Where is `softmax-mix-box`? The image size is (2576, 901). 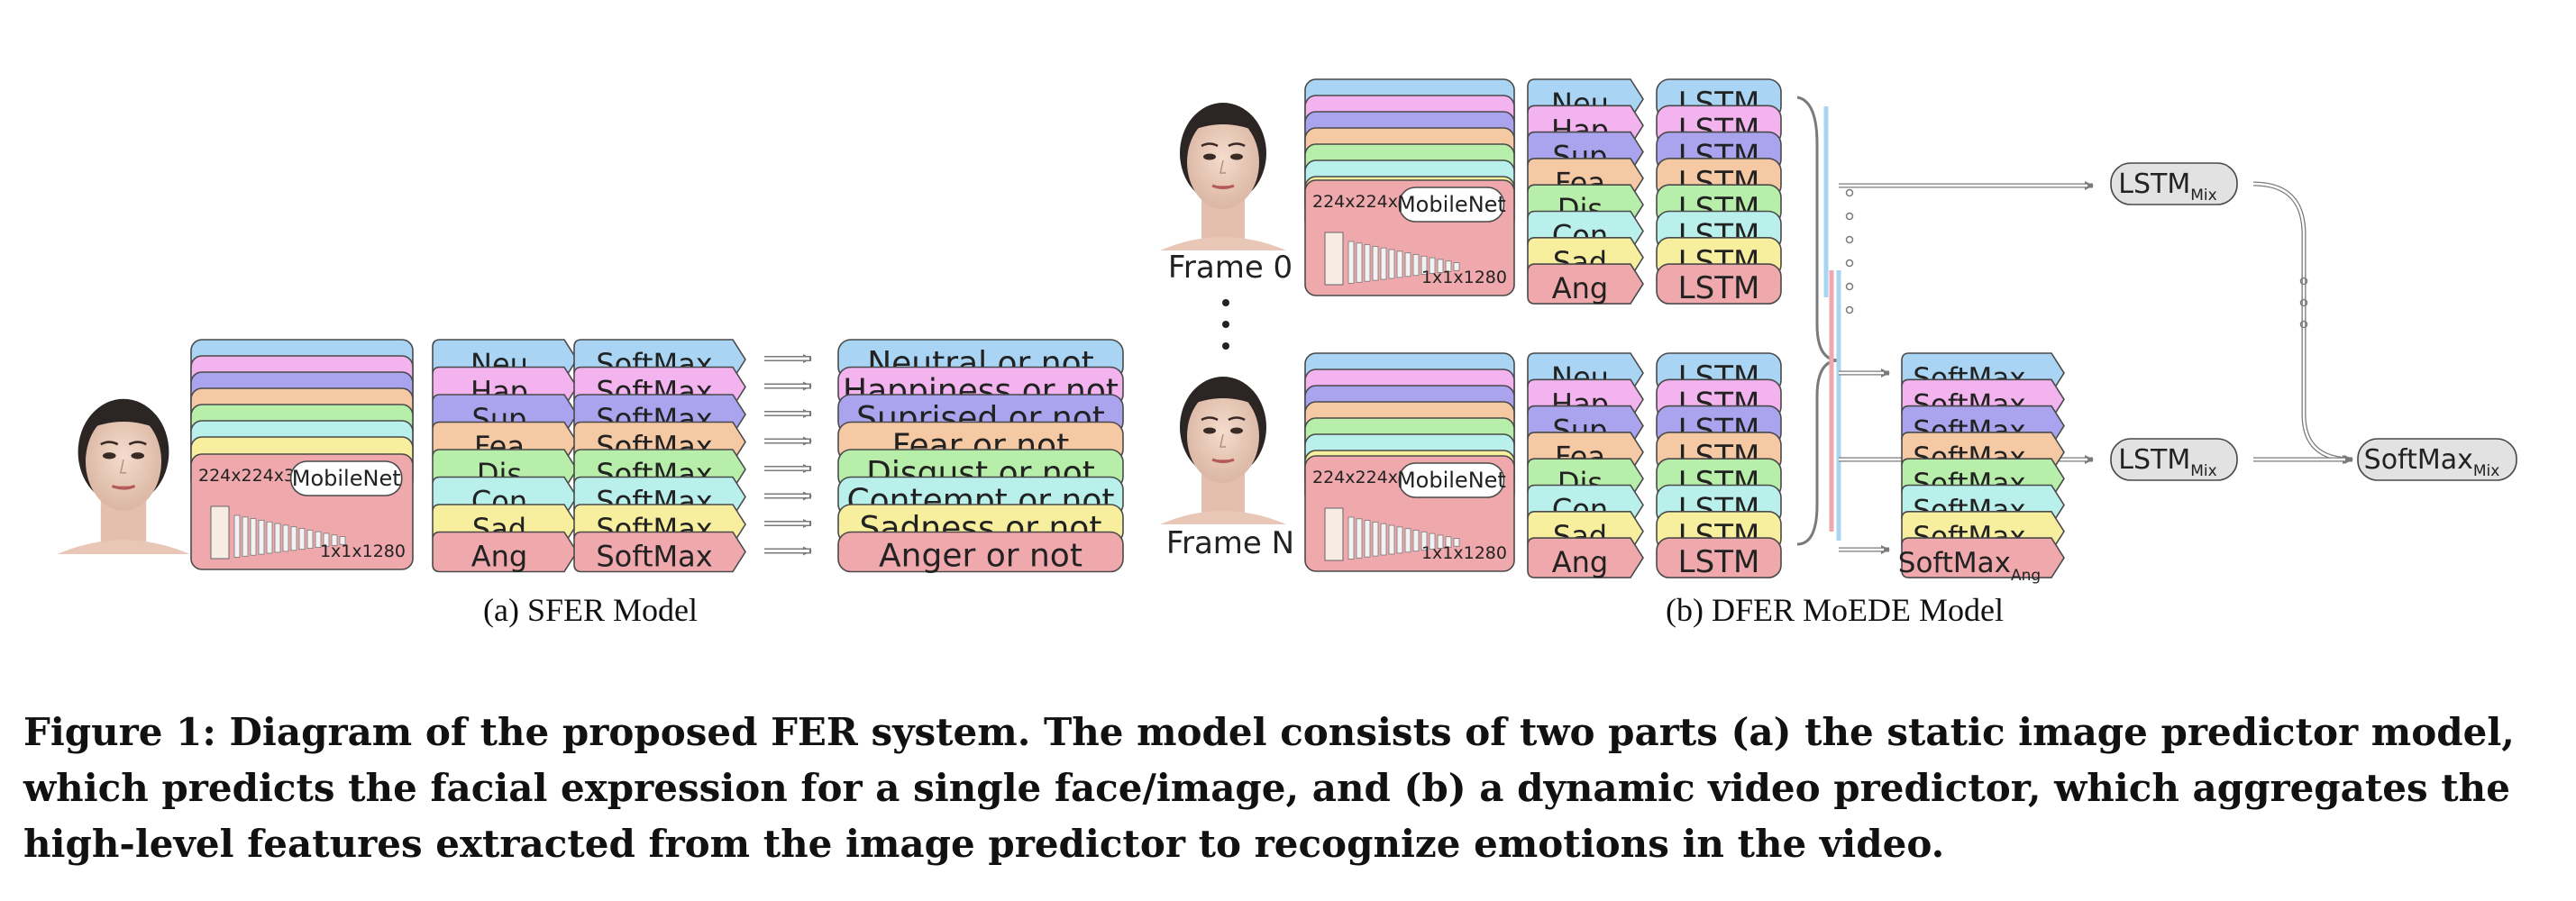 softmax-mix-box is located at coordinates (2437, 459).